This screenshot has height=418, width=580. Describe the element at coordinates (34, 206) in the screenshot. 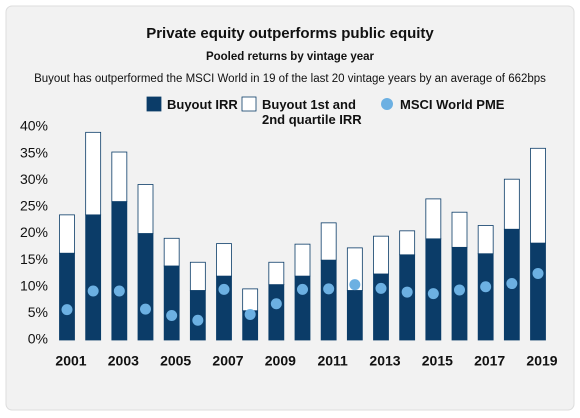

I see `y-tick-label: 25%` at that location.